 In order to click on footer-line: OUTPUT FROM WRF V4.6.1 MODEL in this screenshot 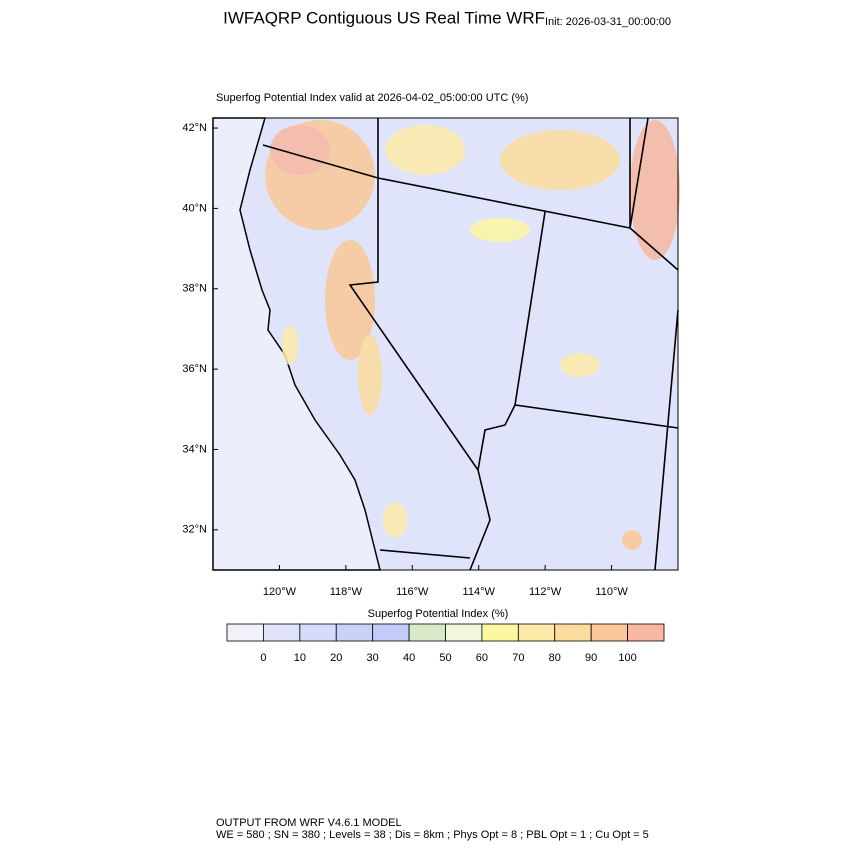, I will do `click(309, 823)`.